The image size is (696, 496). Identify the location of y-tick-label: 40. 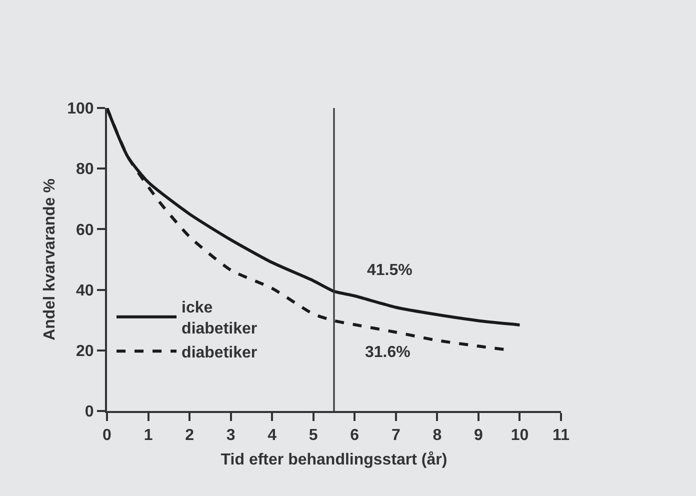
(85, 291).